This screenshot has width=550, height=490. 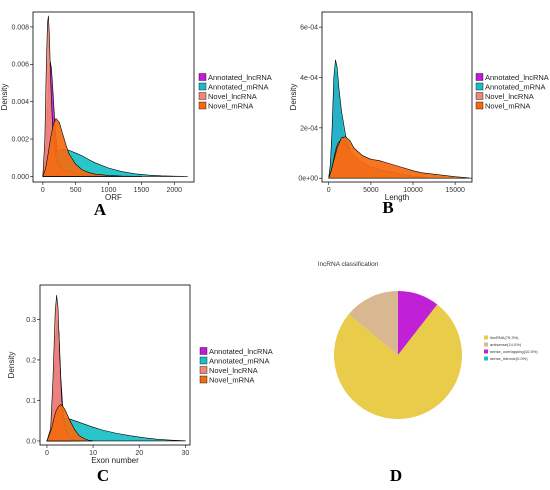 What do you see at coordinates (398, 362) in the screenshot?
I see `pie-slice-lincrna` at bounding box center [398, 362].